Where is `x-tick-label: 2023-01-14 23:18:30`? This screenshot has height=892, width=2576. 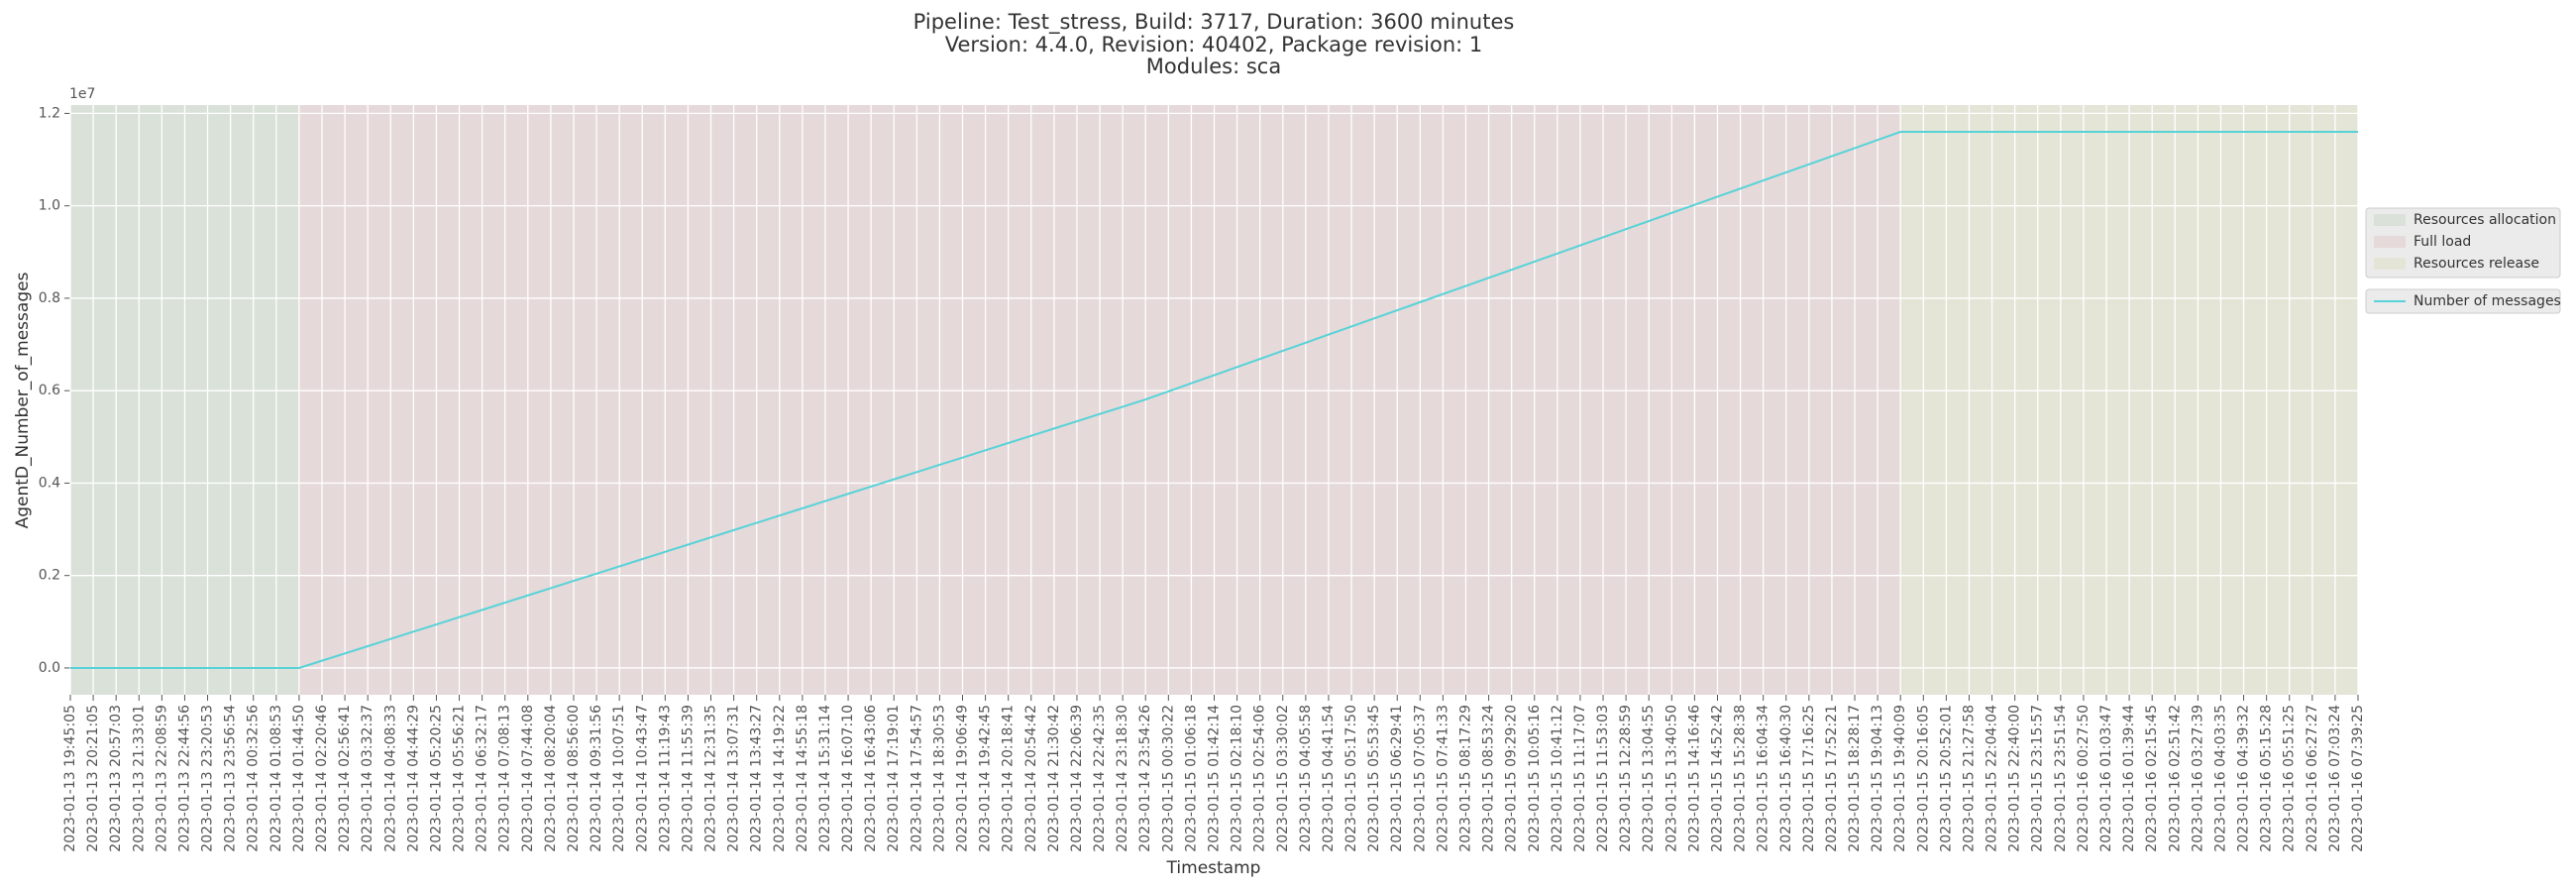
x-tick-label: 2023-01-14 23:18:30 is located at coordinates (1122, 779).